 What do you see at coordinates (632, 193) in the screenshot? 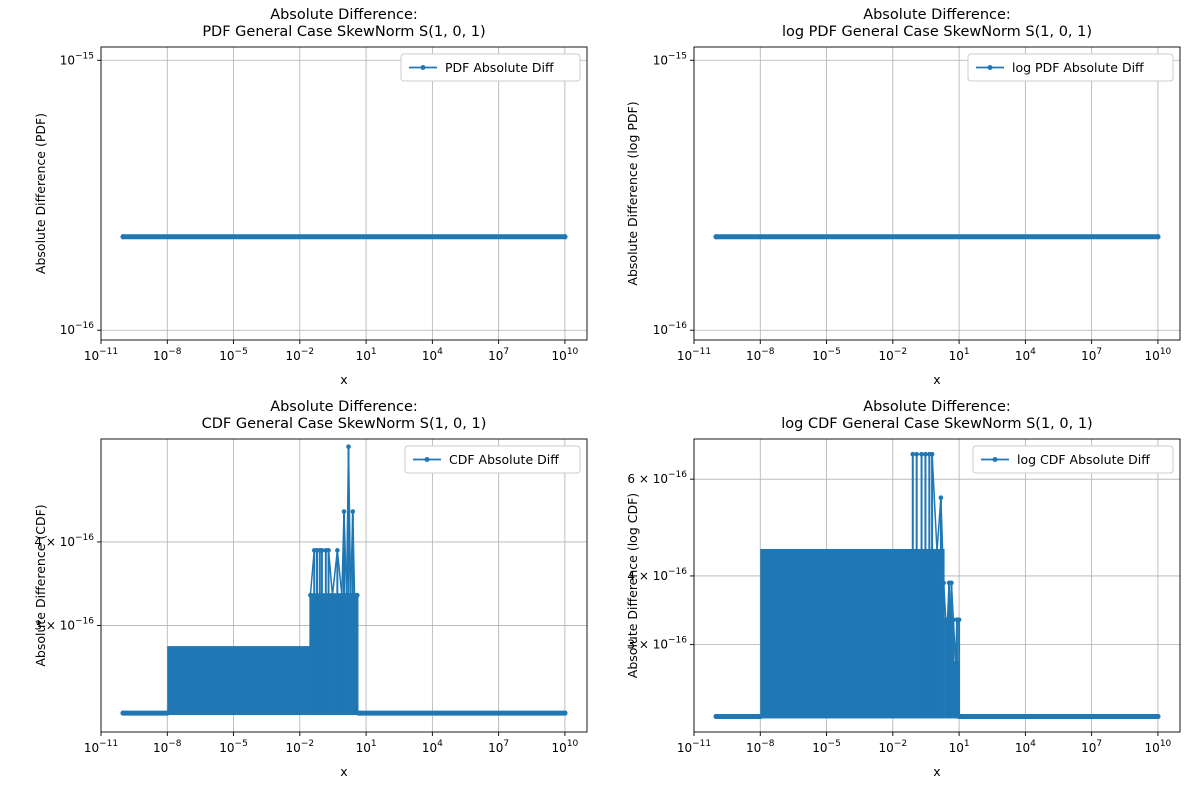
I see `y-axis-label: Absolute Difference (log PDF)` at bounding box center [632, 193].